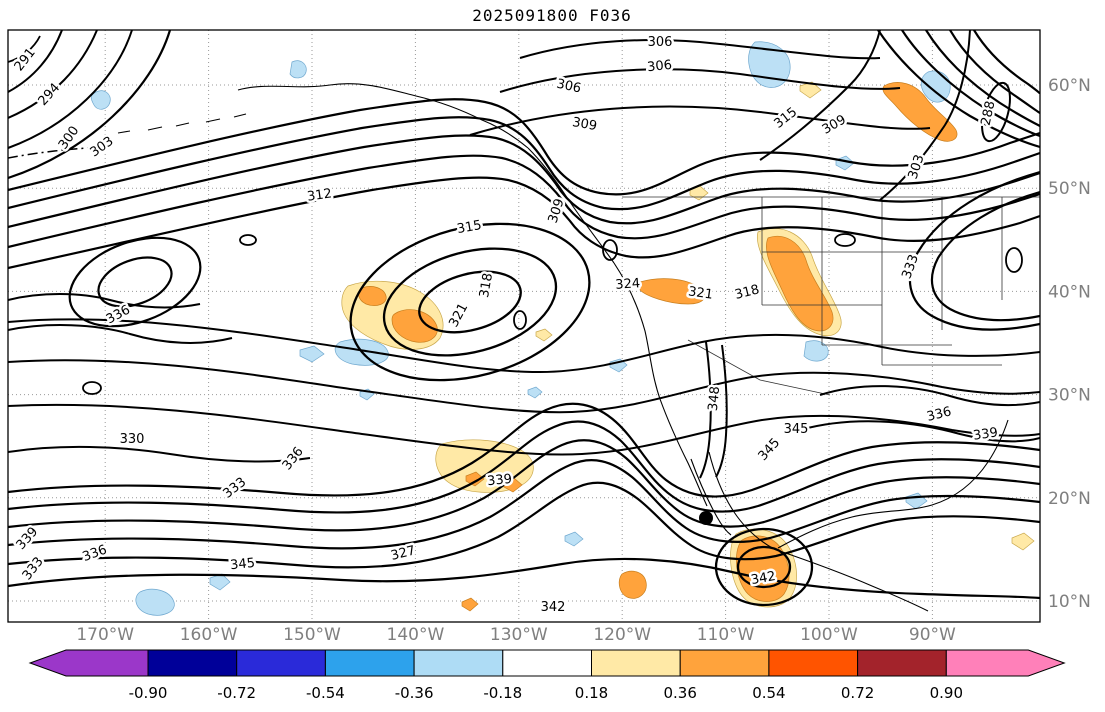  Describe the element at coordinates (416, 635) in the screenshot. I see `lon-tick-label: 140°W` at that location.